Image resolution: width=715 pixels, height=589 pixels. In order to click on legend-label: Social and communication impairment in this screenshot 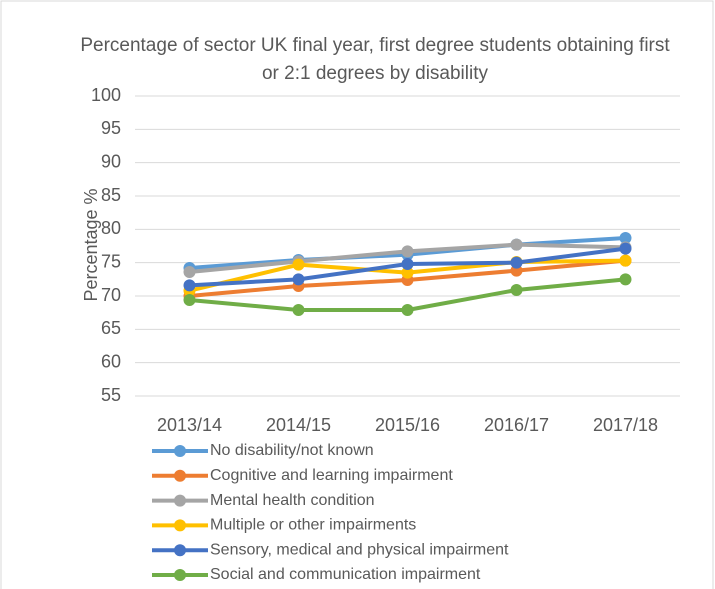, I will do `click(345, 574)`.